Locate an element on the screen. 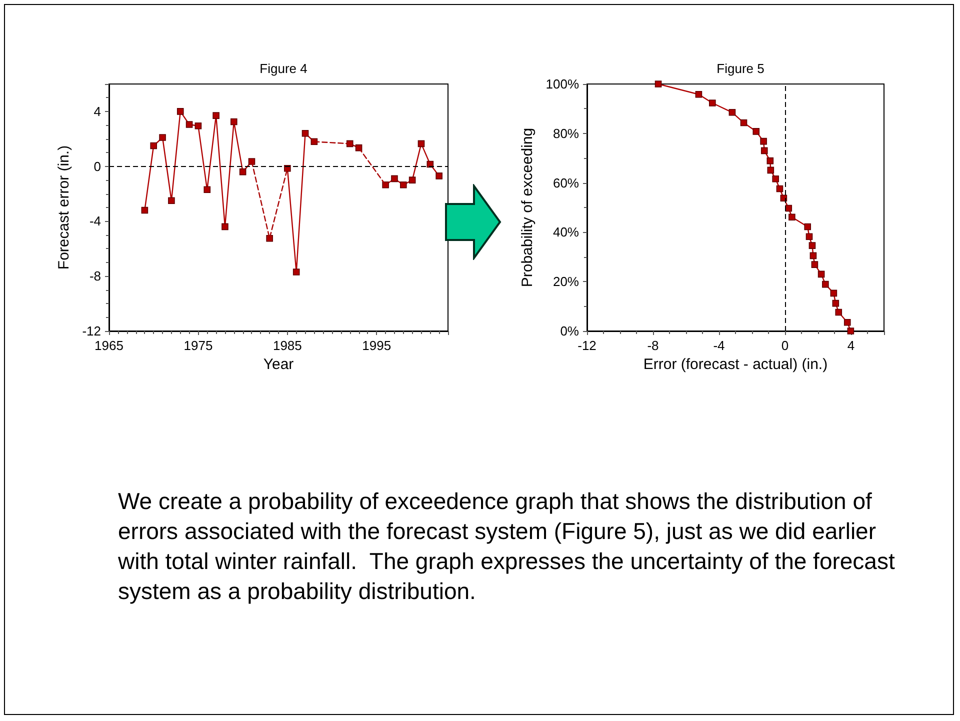 This screenshot has width=960, height=721. y-tick-label: -8 is located at coordinates (95, 276).